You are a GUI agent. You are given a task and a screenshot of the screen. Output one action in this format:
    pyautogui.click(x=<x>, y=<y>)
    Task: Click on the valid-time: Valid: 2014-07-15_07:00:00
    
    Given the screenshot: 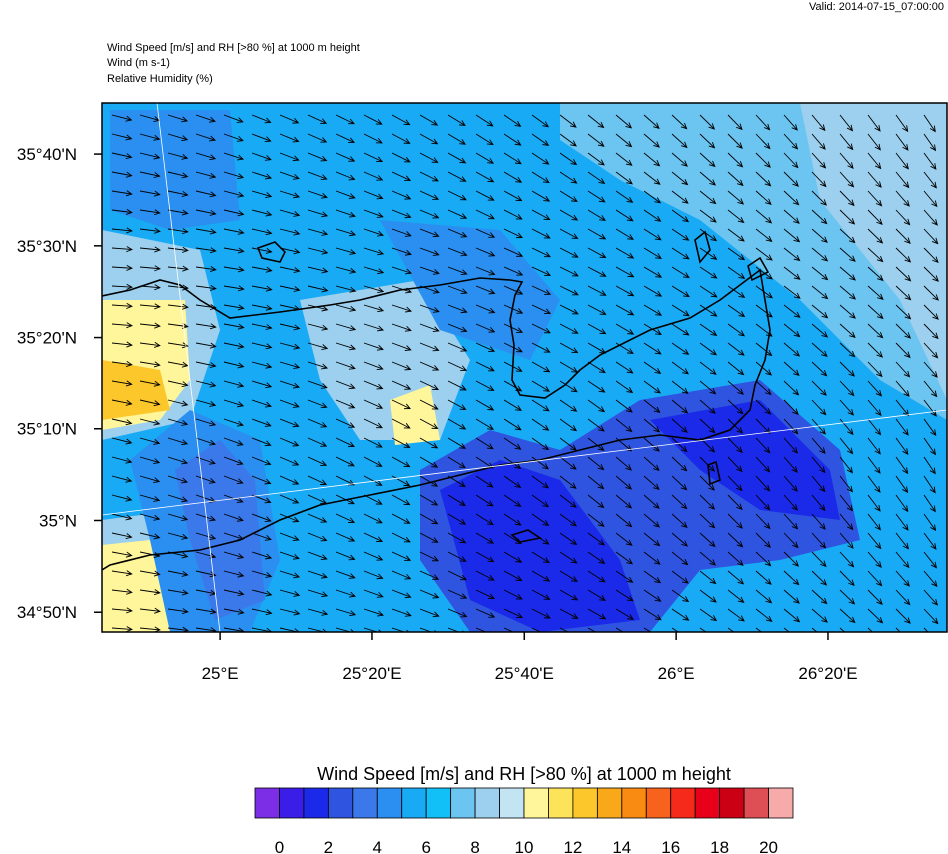 What is the action you would take?
    pyautogui.click(x=876, y=7)
    